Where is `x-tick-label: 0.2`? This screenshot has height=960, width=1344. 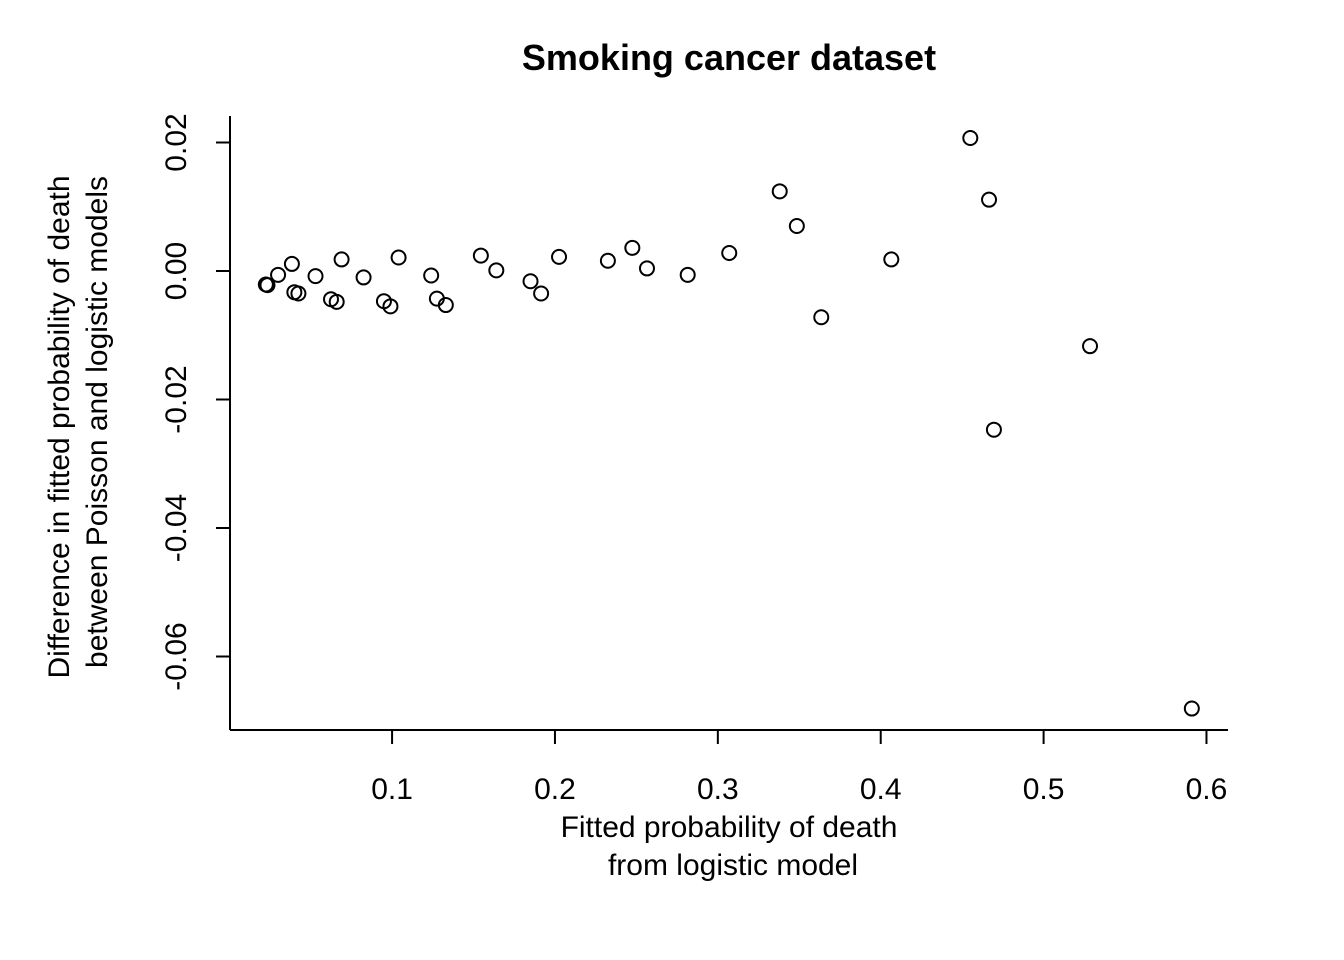 x-tick-label: 0.2 is located at coordinates (555, 789).